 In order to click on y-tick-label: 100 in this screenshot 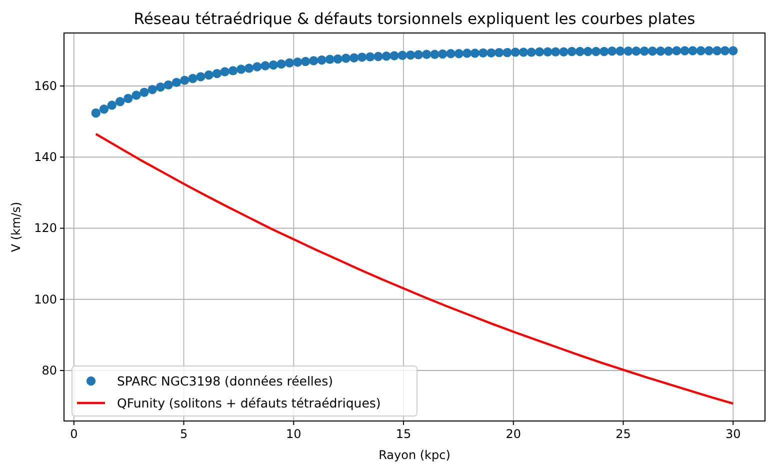, I will do `click(45, 299)`.